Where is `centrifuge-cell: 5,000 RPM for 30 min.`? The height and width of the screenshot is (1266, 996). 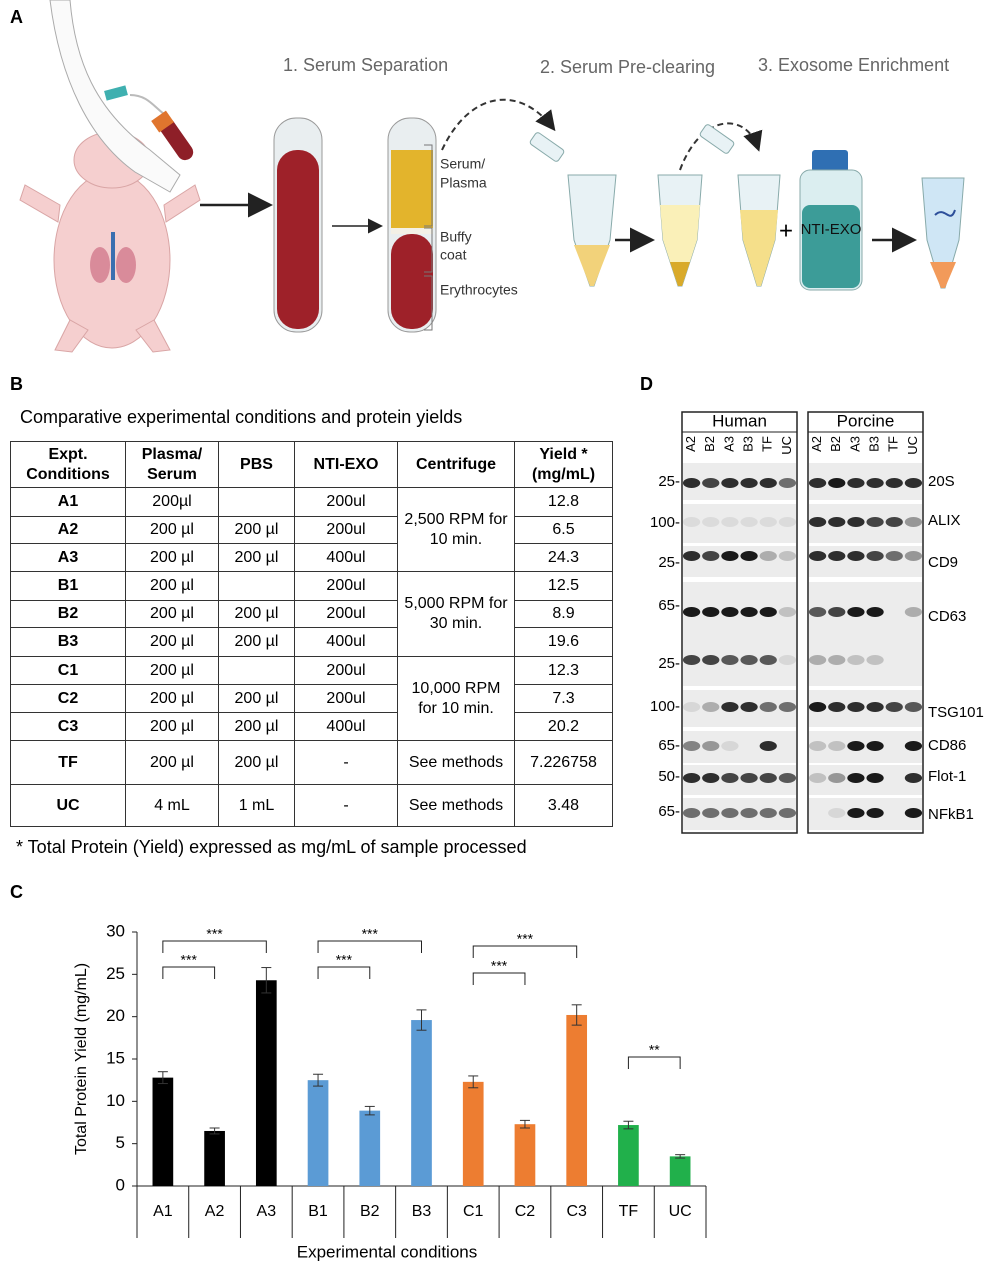
centrifuge-cell: 5,000 RPM for 30 min. is located at coordinates (456, 614).